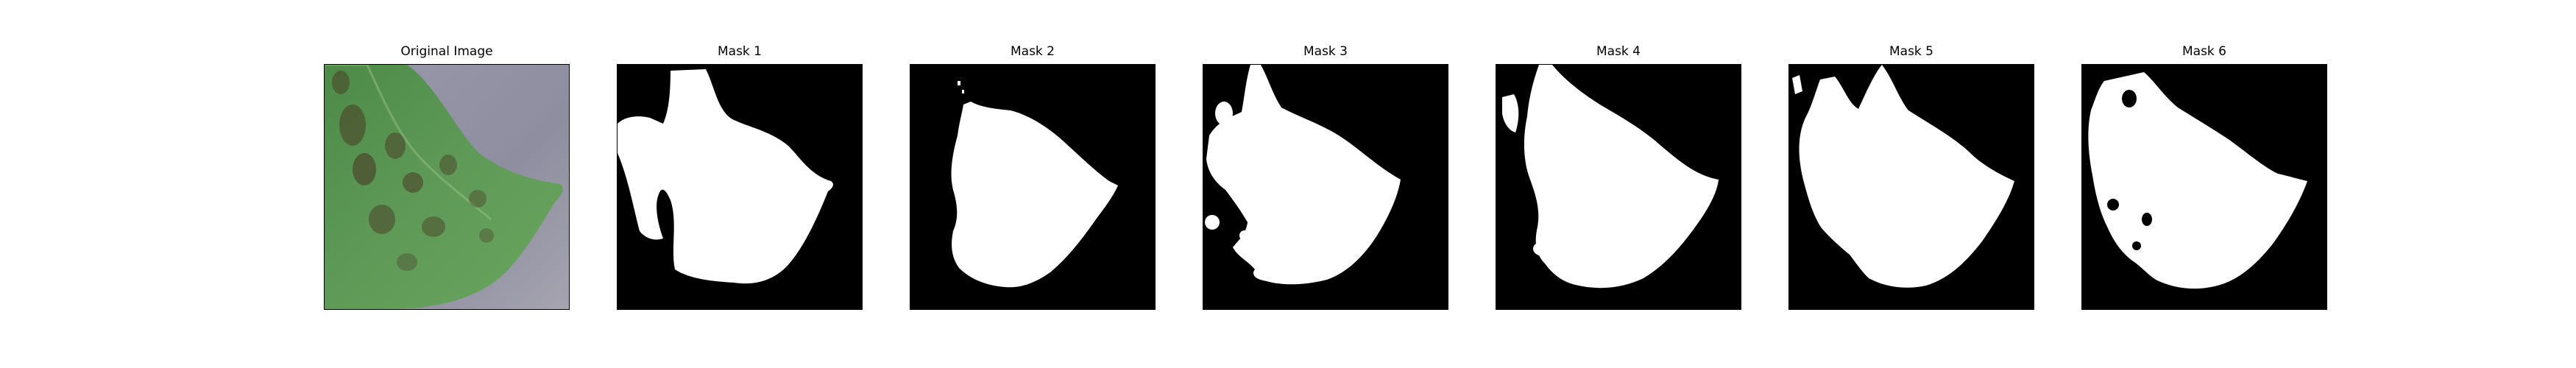 The height and width of the screenshot is (368, 2576). Describe the element at coordinates (740, 187) in the screenshot. I see `mask-1-image` at that location.